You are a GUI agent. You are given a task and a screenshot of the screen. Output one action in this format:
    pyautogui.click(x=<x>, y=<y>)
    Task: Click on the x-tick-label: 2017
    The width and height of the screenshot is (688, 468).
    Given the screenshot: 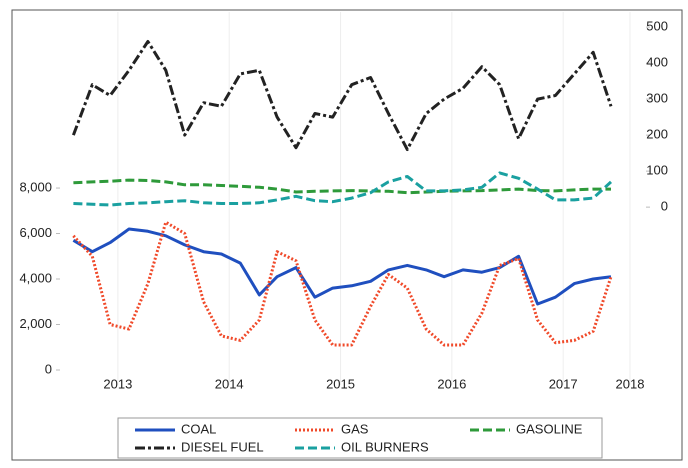 What is the action you would take?
    pyautogui.click(x=563, y=383)
    